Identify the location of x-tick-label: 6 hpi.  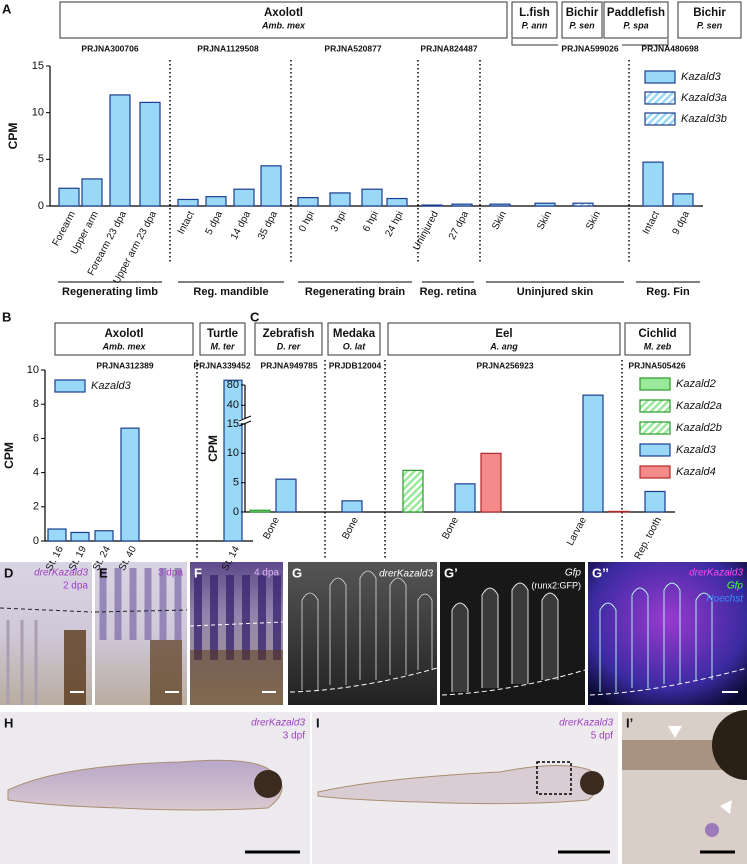
(371, 221).